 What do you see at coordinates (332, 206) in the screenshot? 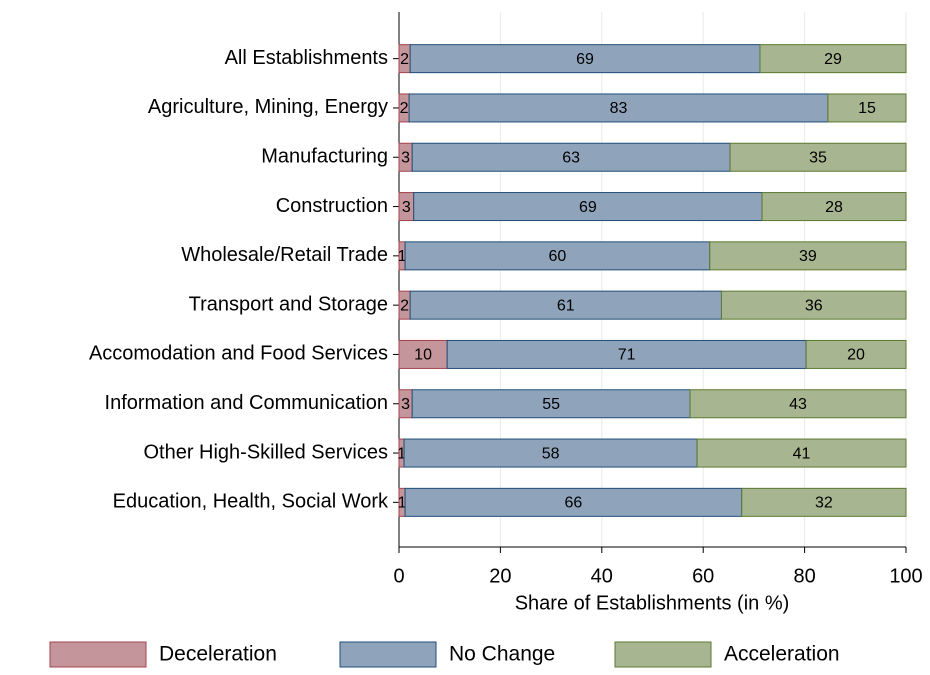
I see `y-tick-label: Construction` at bounding box center [332, 206].